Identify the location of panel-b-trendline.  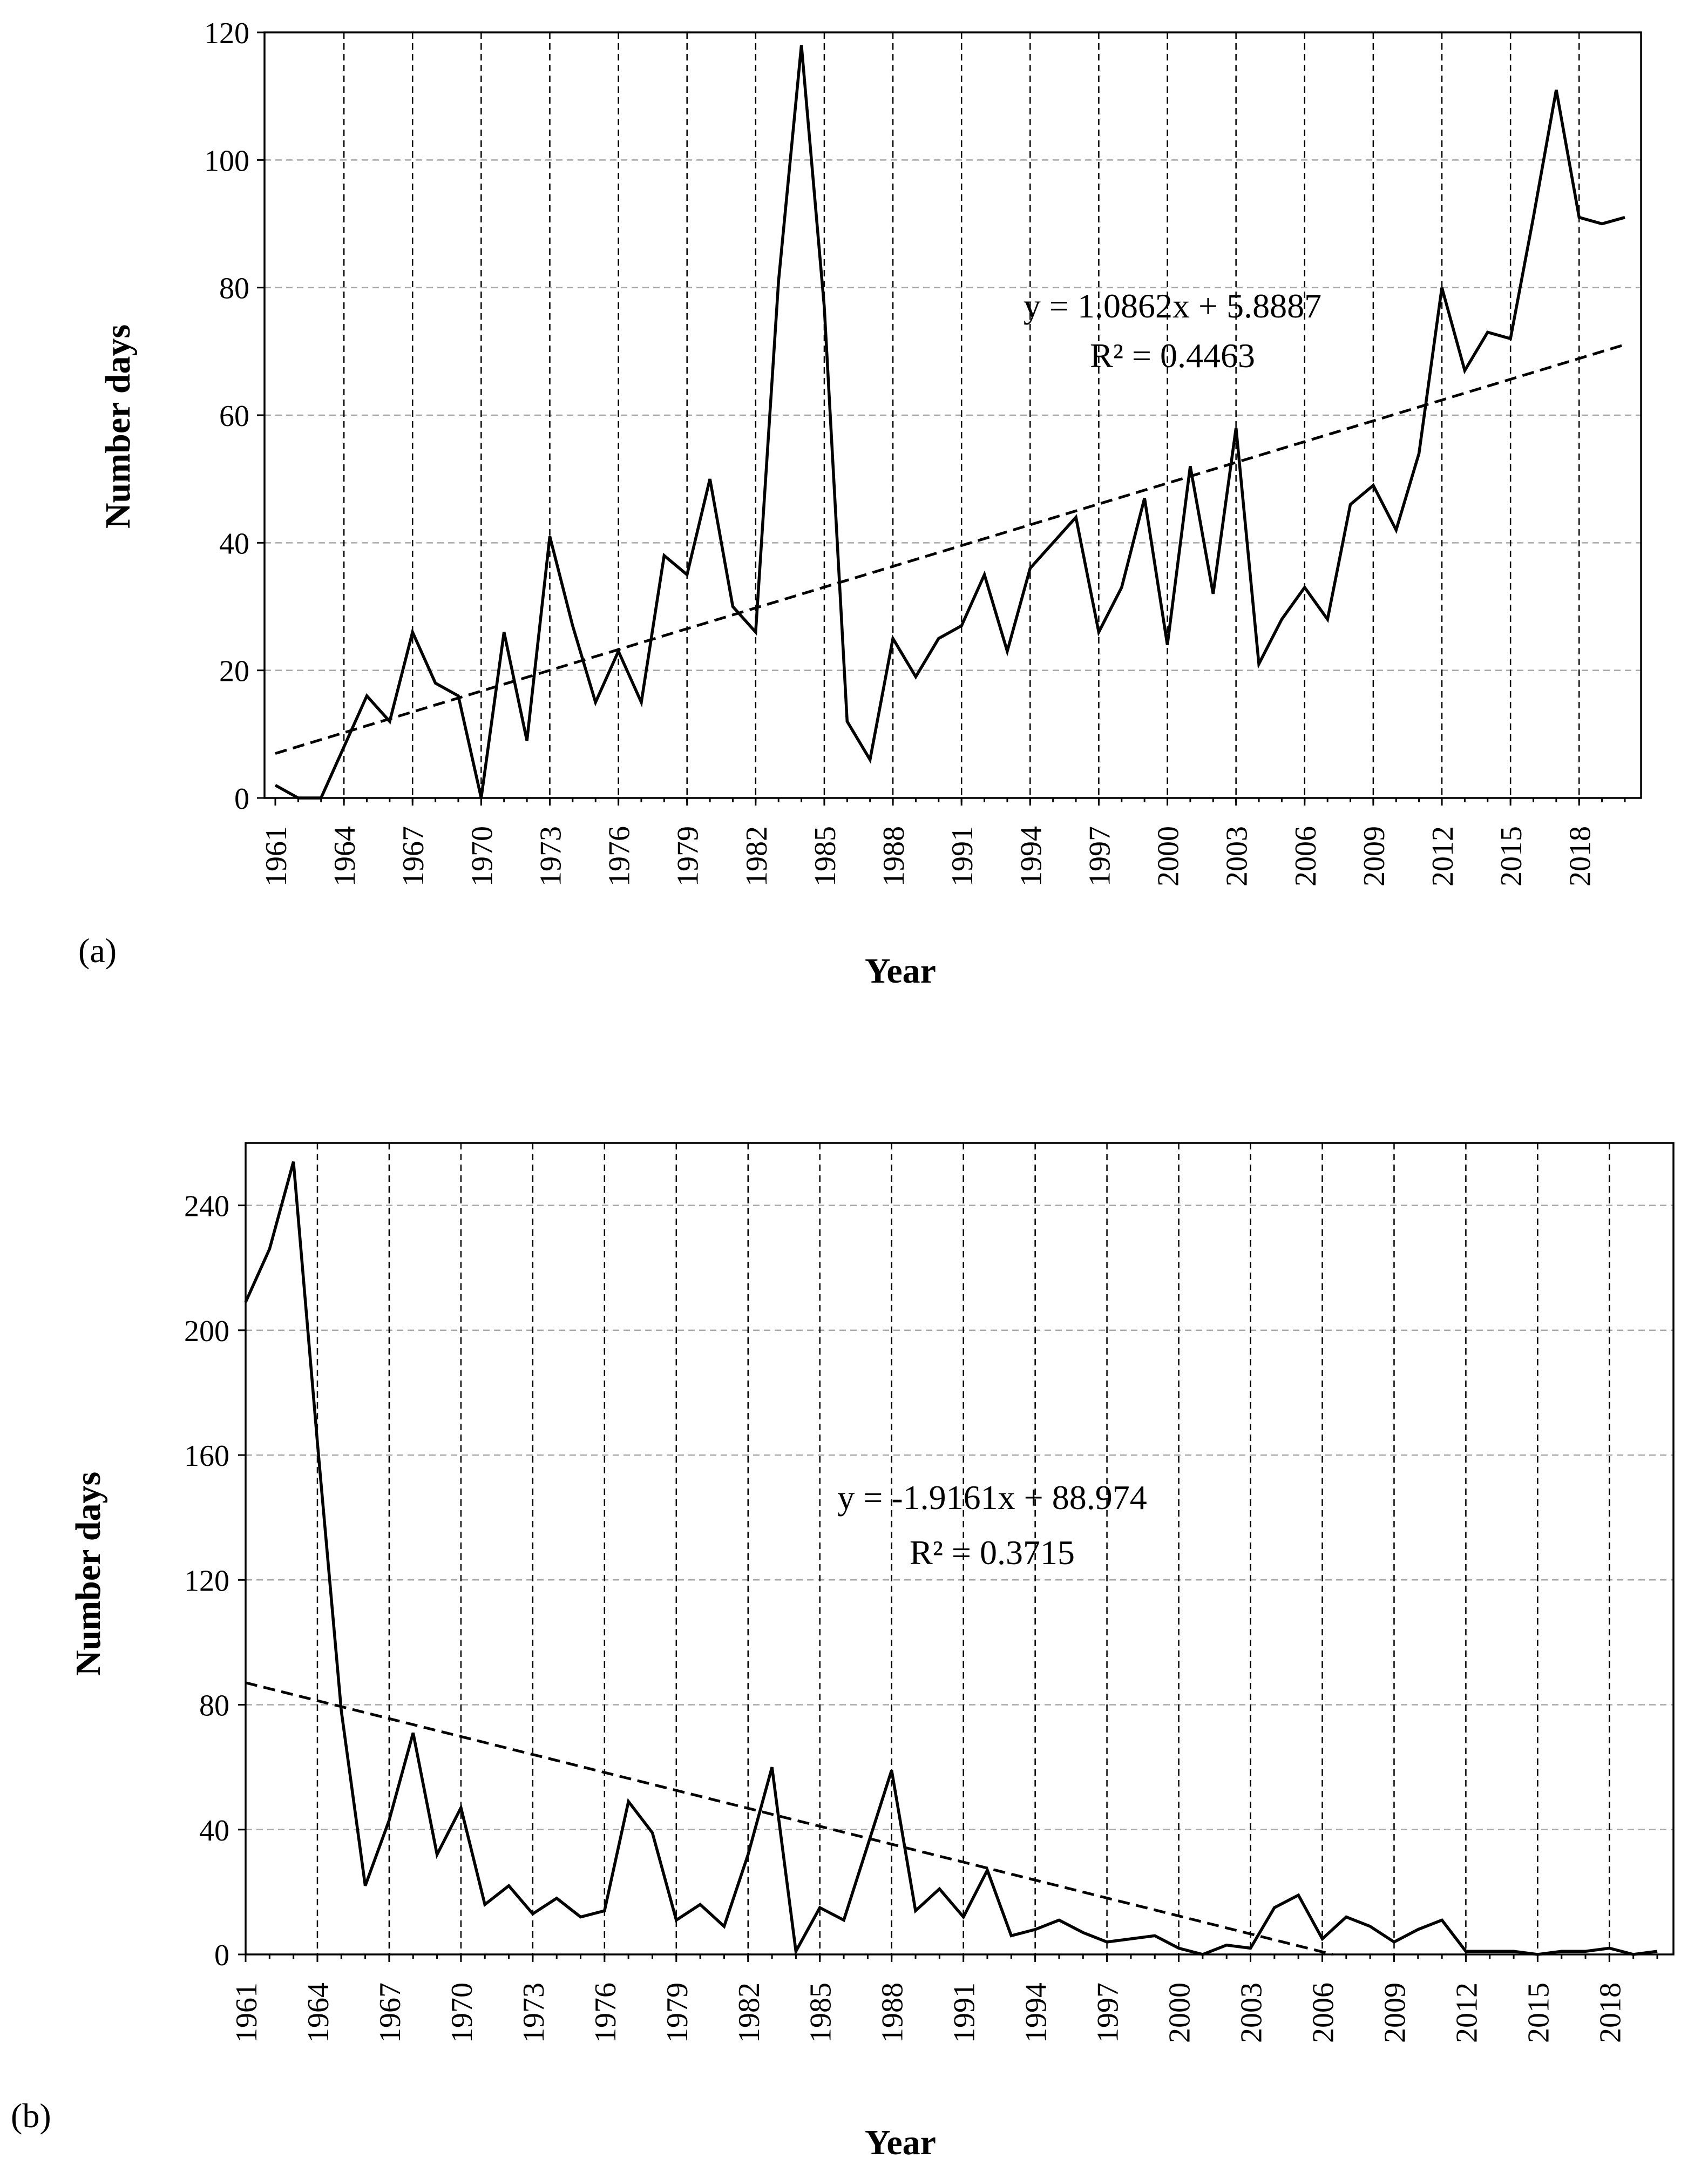
(789, 1818).